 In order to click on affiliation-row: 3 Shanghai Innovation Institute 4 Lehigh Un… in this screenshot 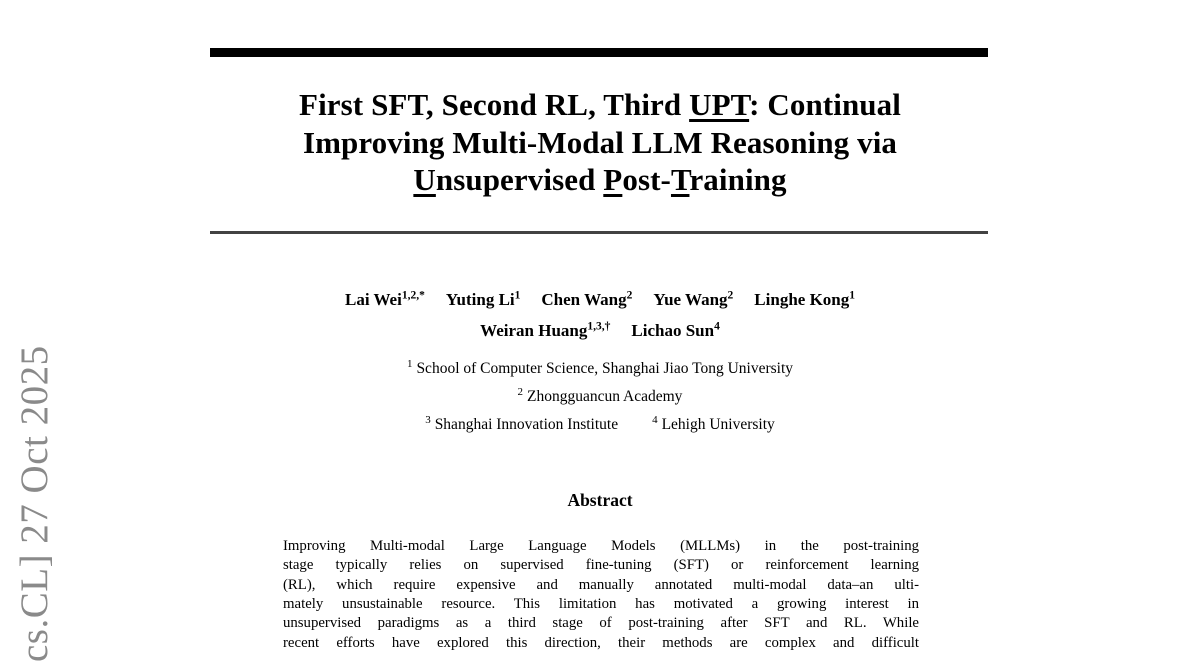, I will do `click(600, 425)`.